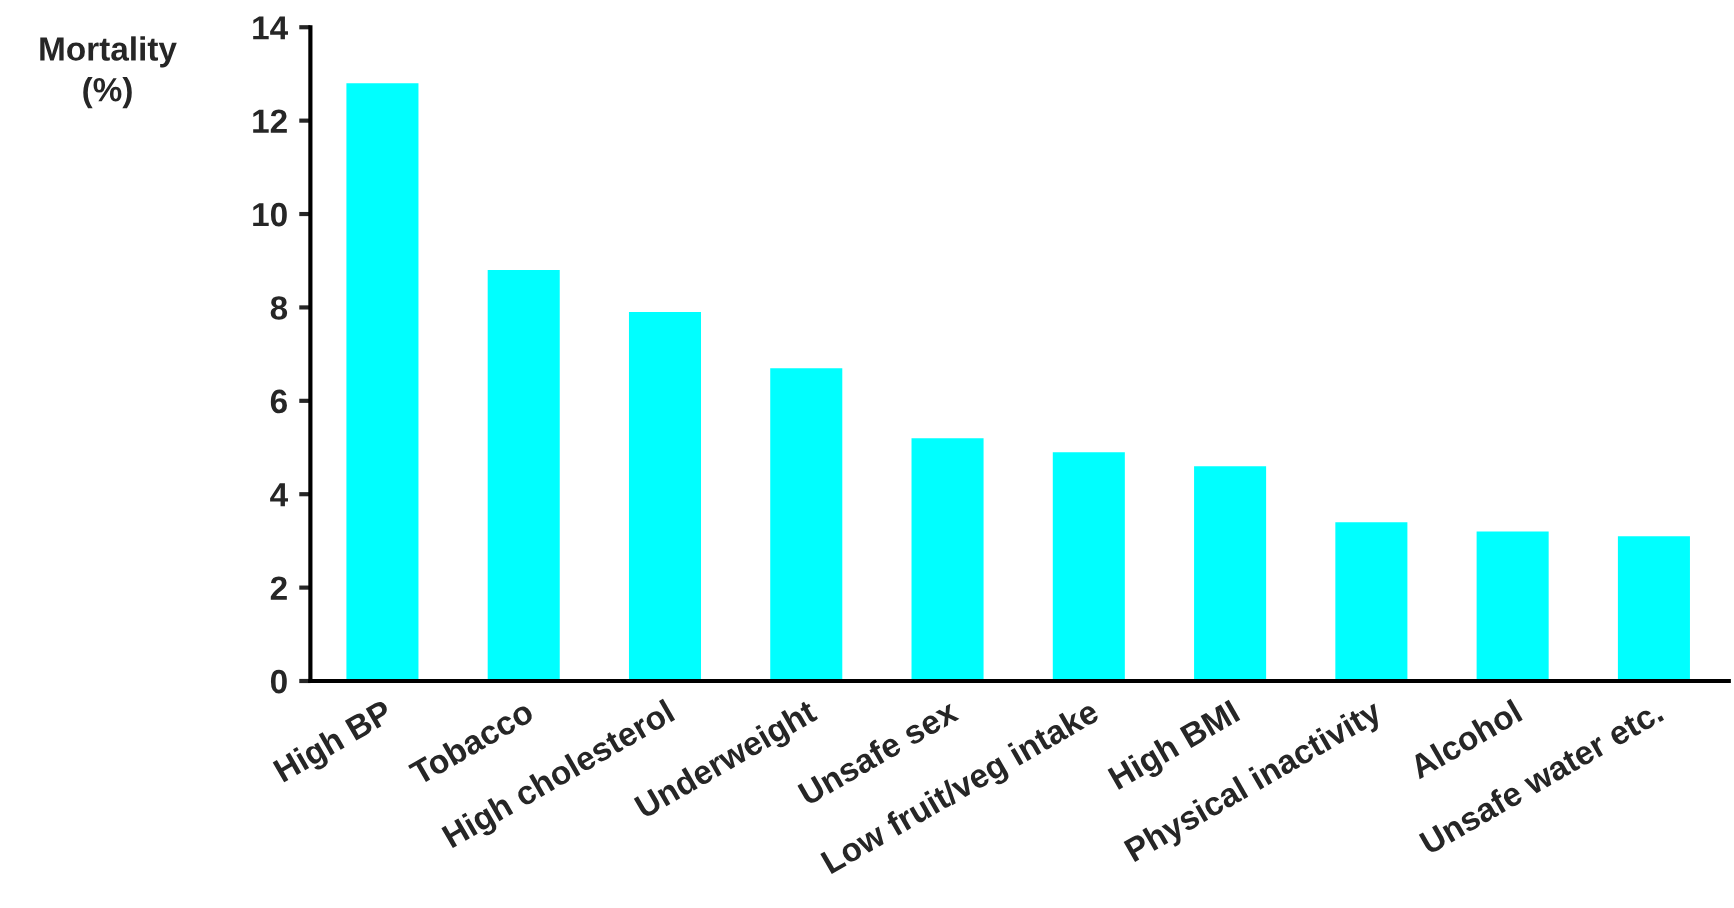 This screenshot has height=908, width=1734. What do you see at coordinates (278, 681) in the screenshot?
I see `y-tick-label: 0` at bounding box center [278, 681].